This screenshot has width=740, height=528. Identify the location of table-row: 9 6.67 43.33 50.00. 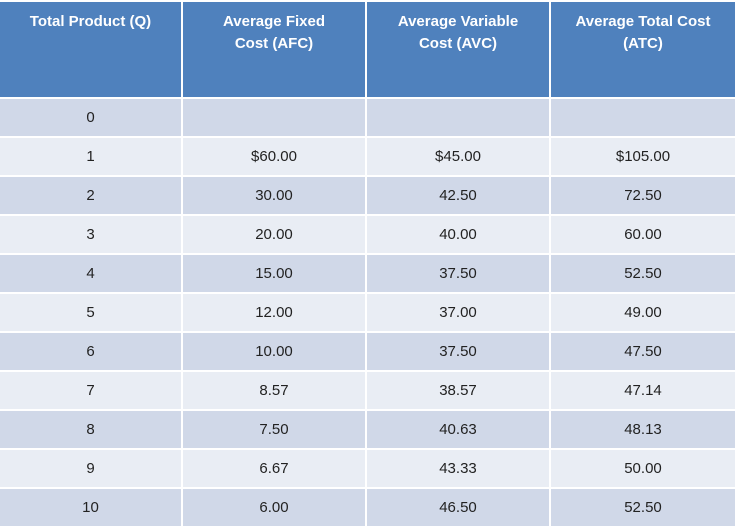
(367, 468).